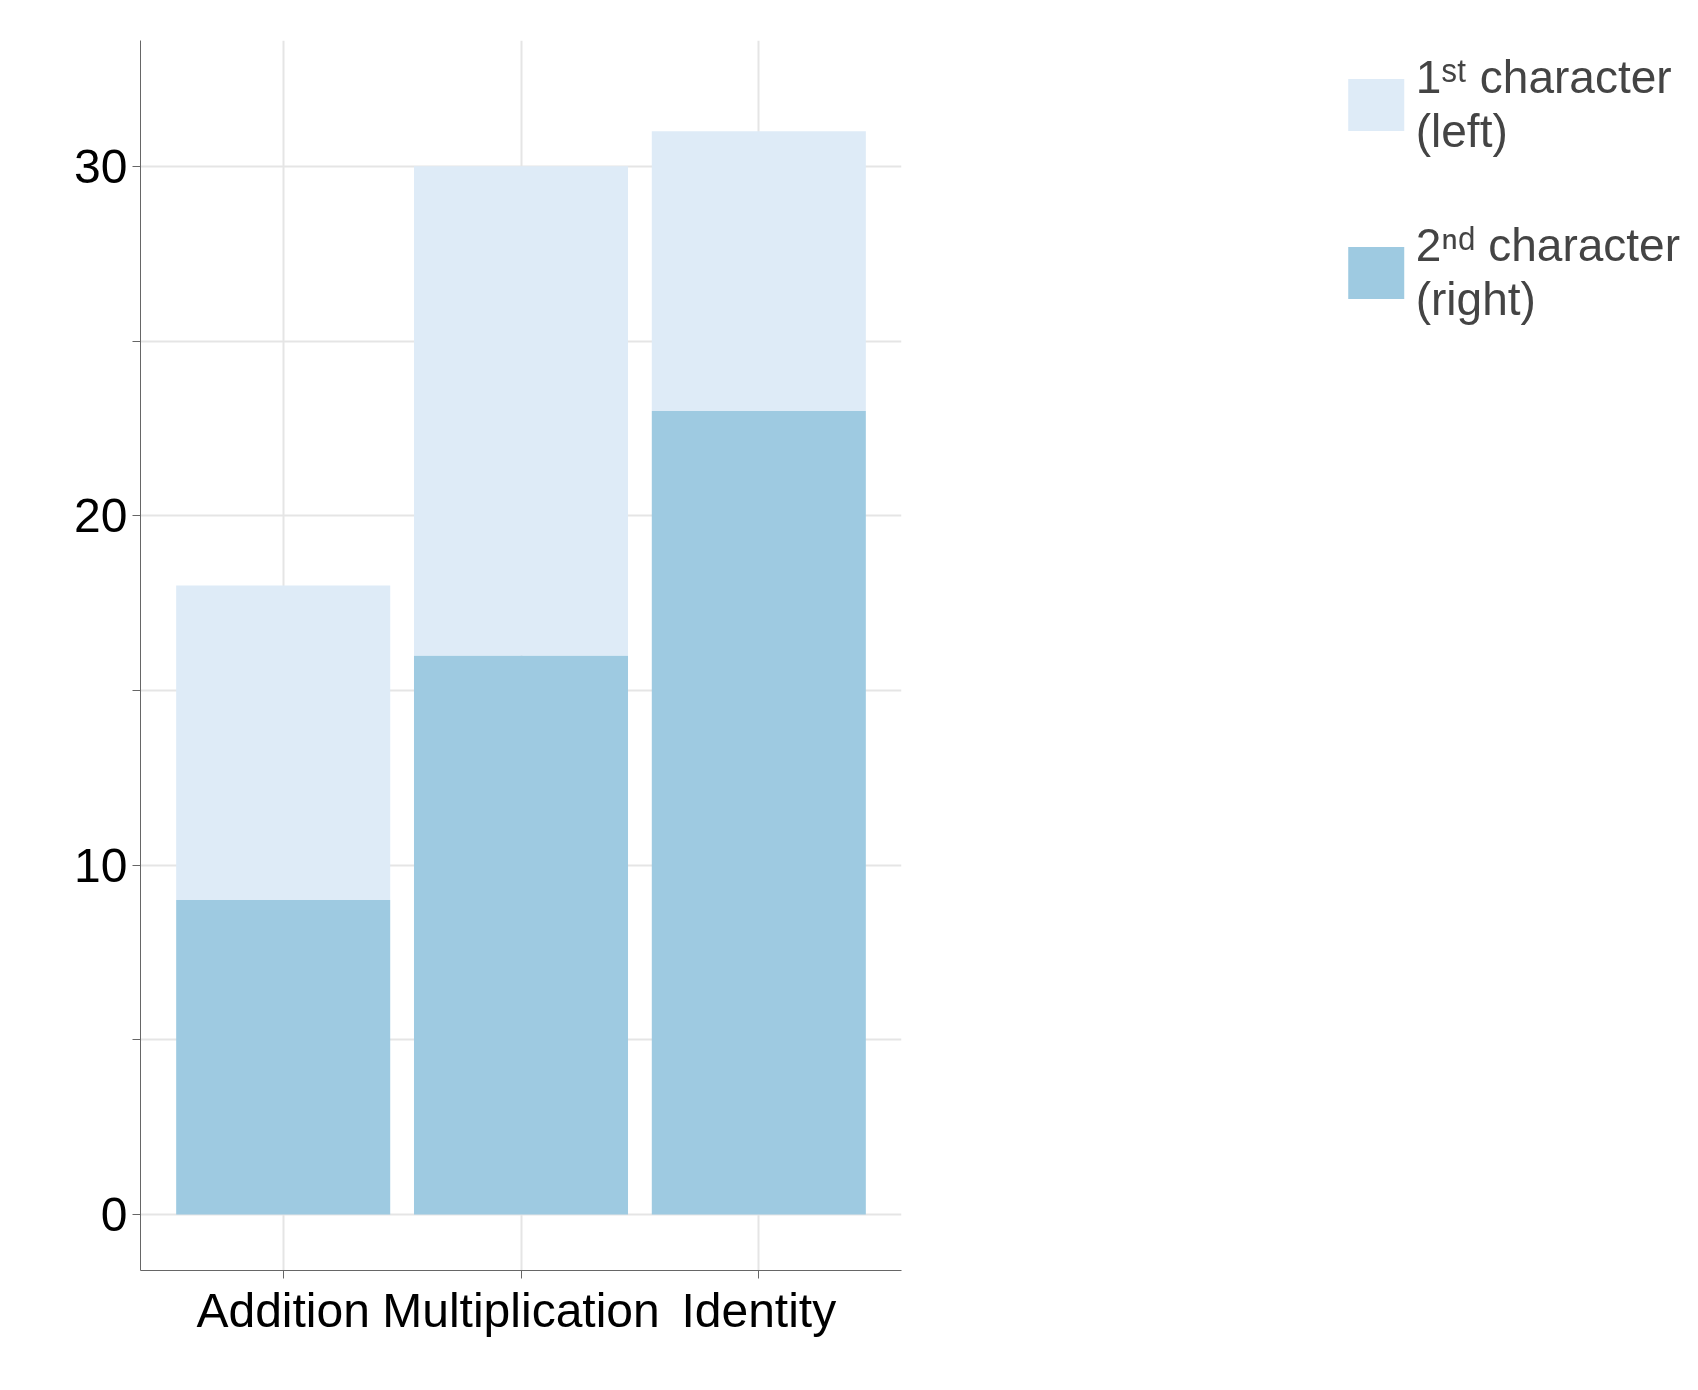  I want to click on legend-label: 1ˢᵗ character (left), so click(1543, 104).